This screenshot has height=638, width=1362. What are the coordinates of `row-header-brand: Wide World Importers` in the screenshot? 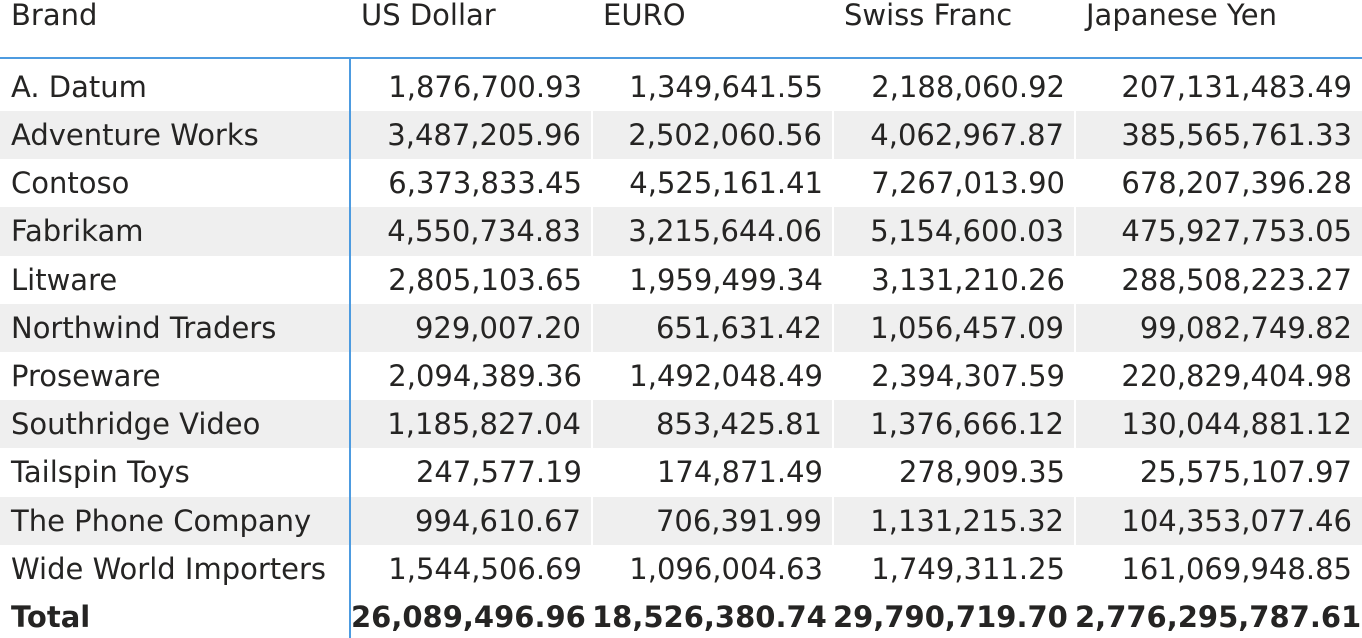 It's located at (175, 568).